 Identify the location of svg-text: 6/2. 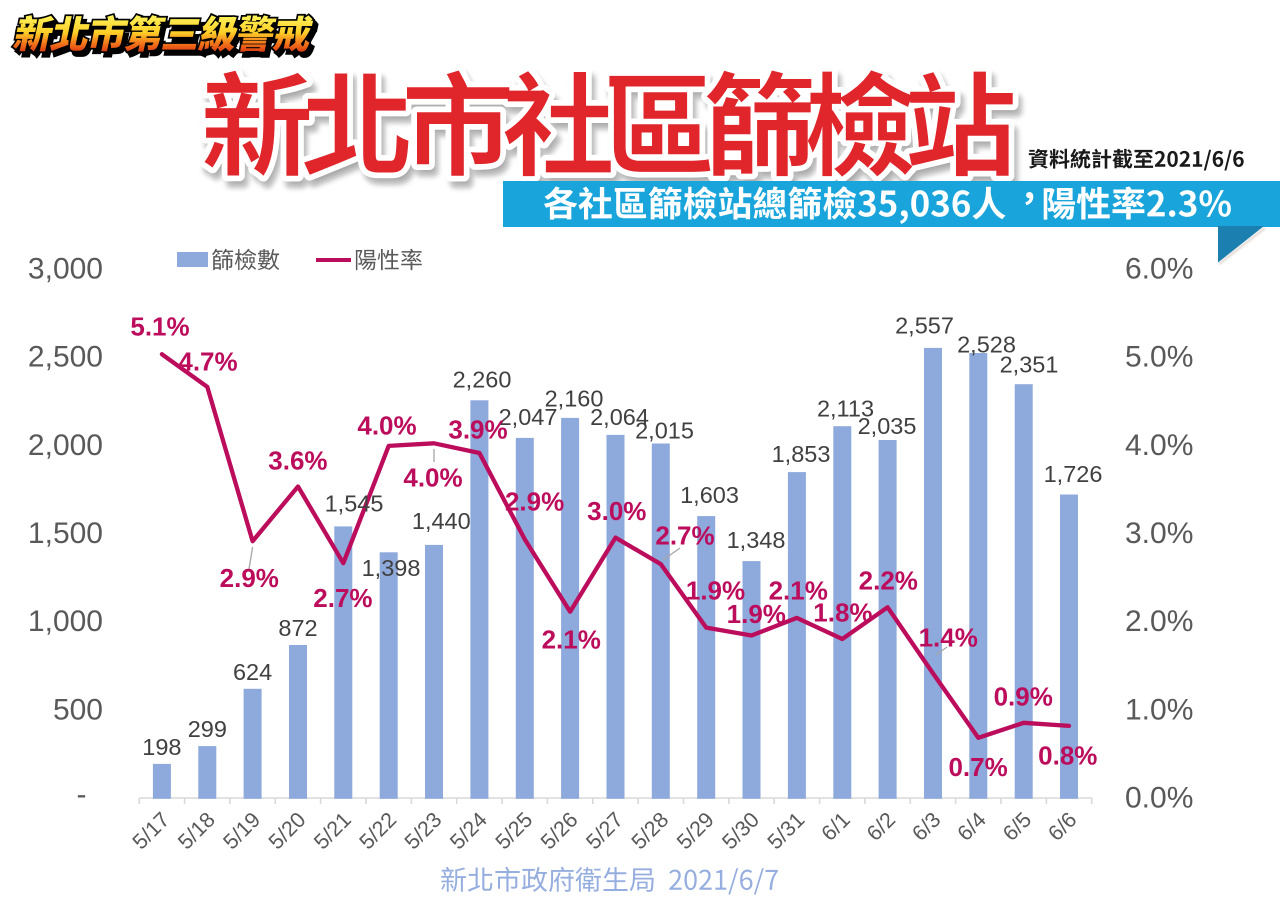
(881, 827).